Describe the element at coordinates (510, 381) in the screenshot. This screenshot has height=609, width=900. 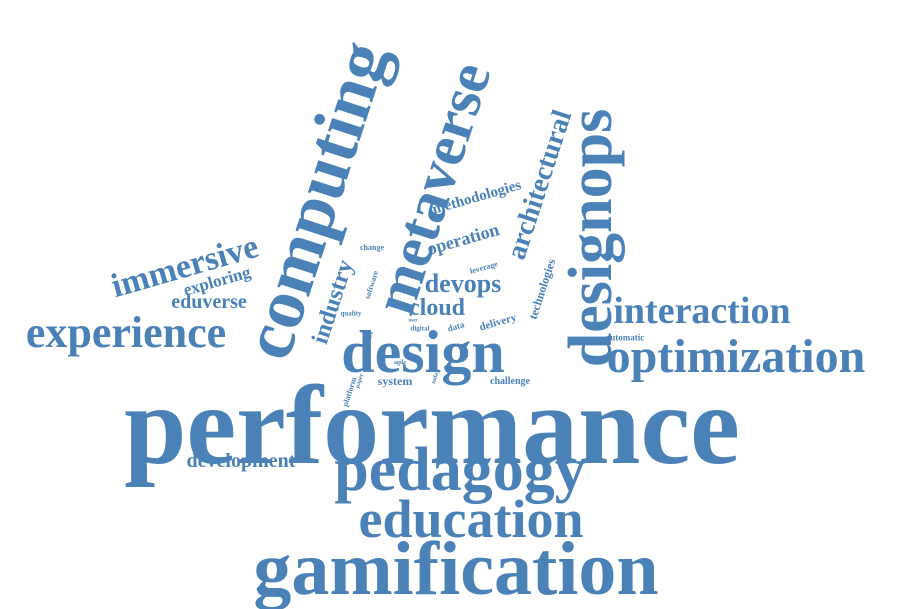
I see `word-challenge: challenge` at that location.